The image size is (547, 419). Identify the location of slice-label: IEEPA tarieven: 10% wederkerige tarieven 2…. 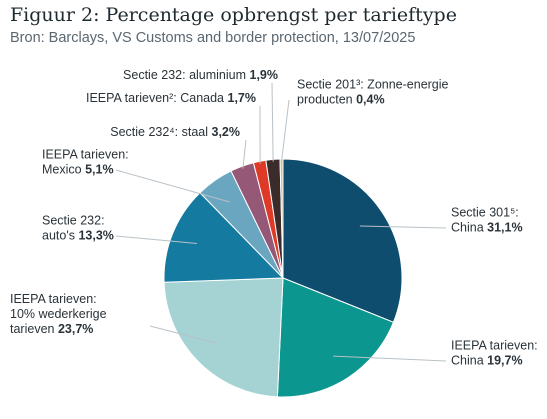
(58, 314).